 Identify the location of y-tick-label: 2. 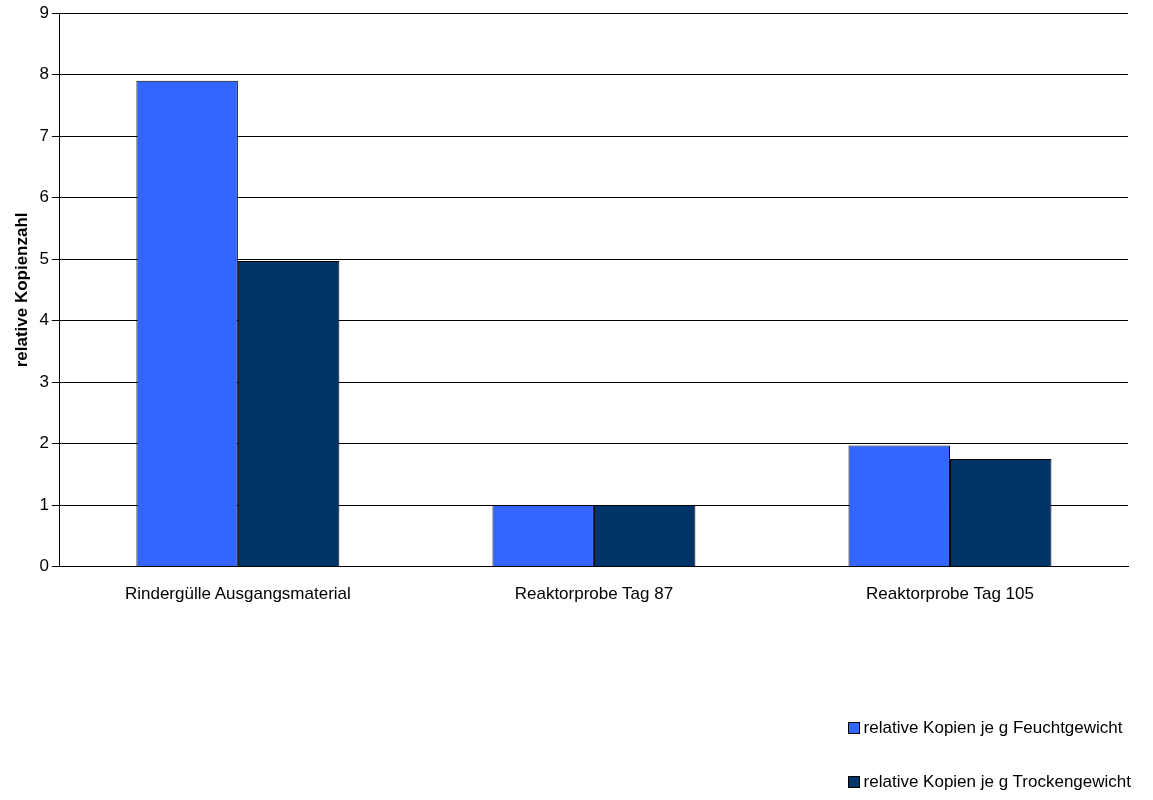
(44, 443).